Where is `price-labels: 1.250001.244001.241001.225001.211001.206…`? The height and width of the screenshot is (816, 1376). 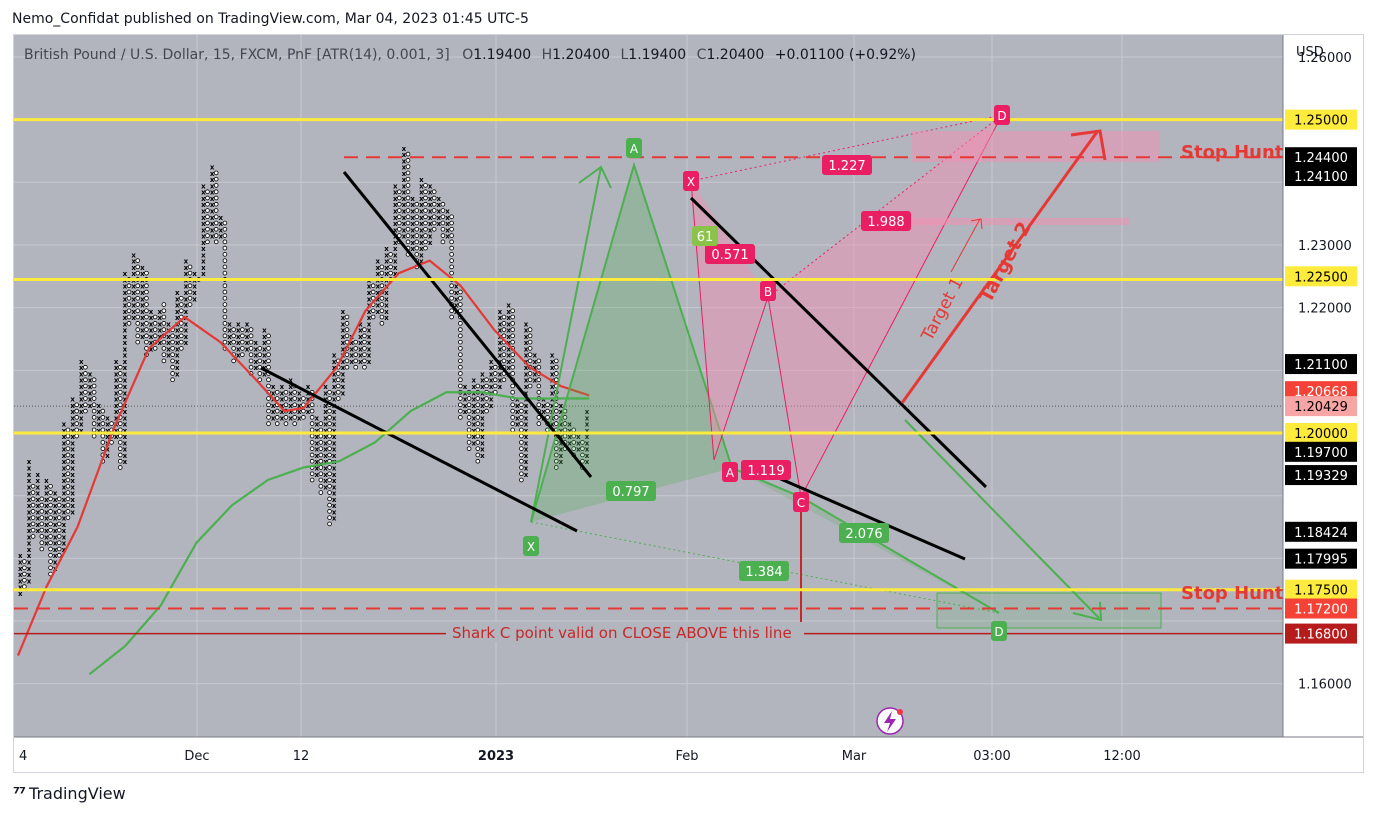
price-labels: 1.250001.244001.241001.225001.211001.206… is located at coordinates (1321, 376).